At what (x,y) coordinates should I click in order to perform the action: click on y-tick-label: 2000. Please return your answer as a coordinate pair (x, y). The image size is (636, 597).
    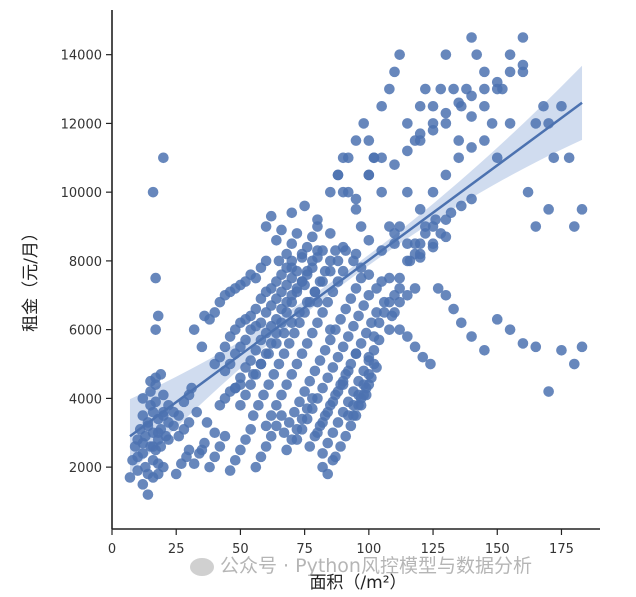
    Looking at the image, I should click on (85, 468).